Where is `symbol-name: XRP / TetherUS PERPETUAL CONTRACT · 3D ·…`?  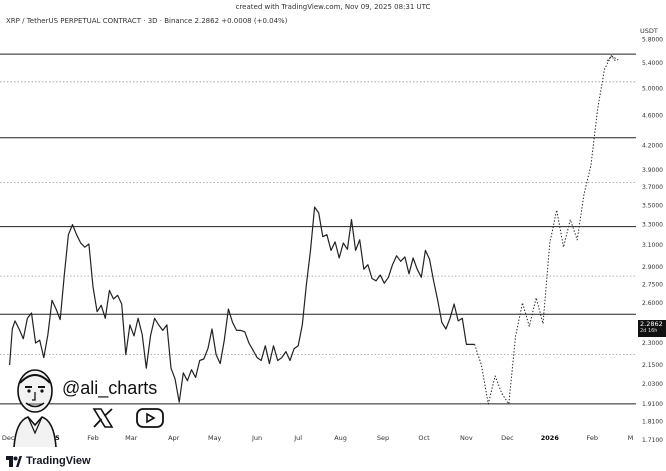 symbol-name: XRP / TetherUS PERPETUAL CONTRACT · 3D ·… is located at coordinates (99, 21).